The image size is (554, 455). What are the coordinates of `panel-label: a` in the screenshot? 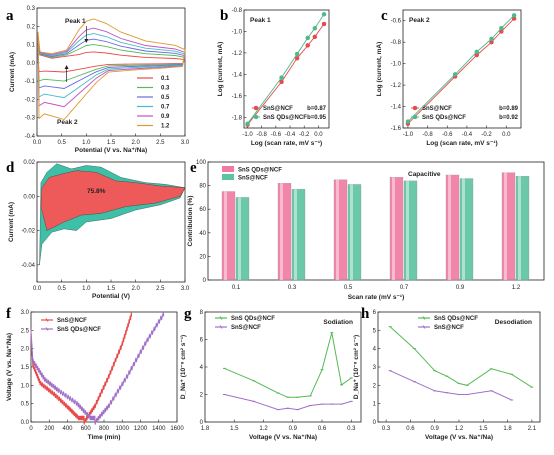 It's located at (10, 16).